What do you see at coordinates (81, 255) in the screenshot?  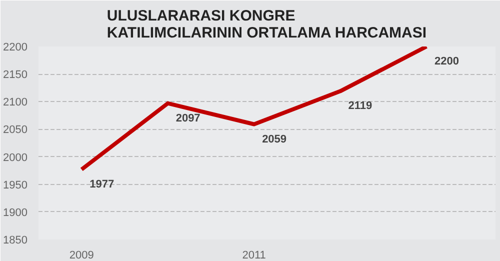 I see `x-tick-label: 2009` at bounding box center [81, 255].